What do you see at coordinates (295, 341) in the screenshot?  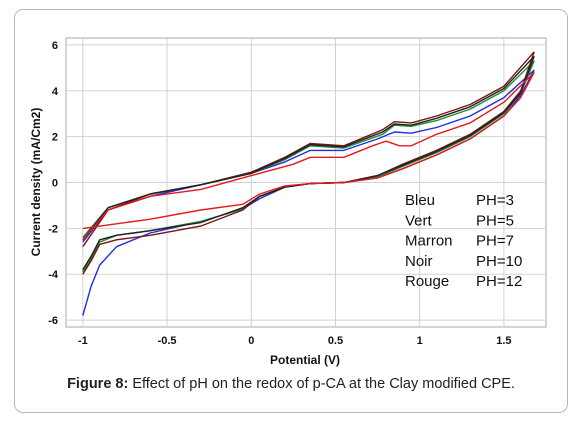 I see `x-ticks: -1 -0.5 0 0.5 1 1.5` at bounding box center [295, 341].